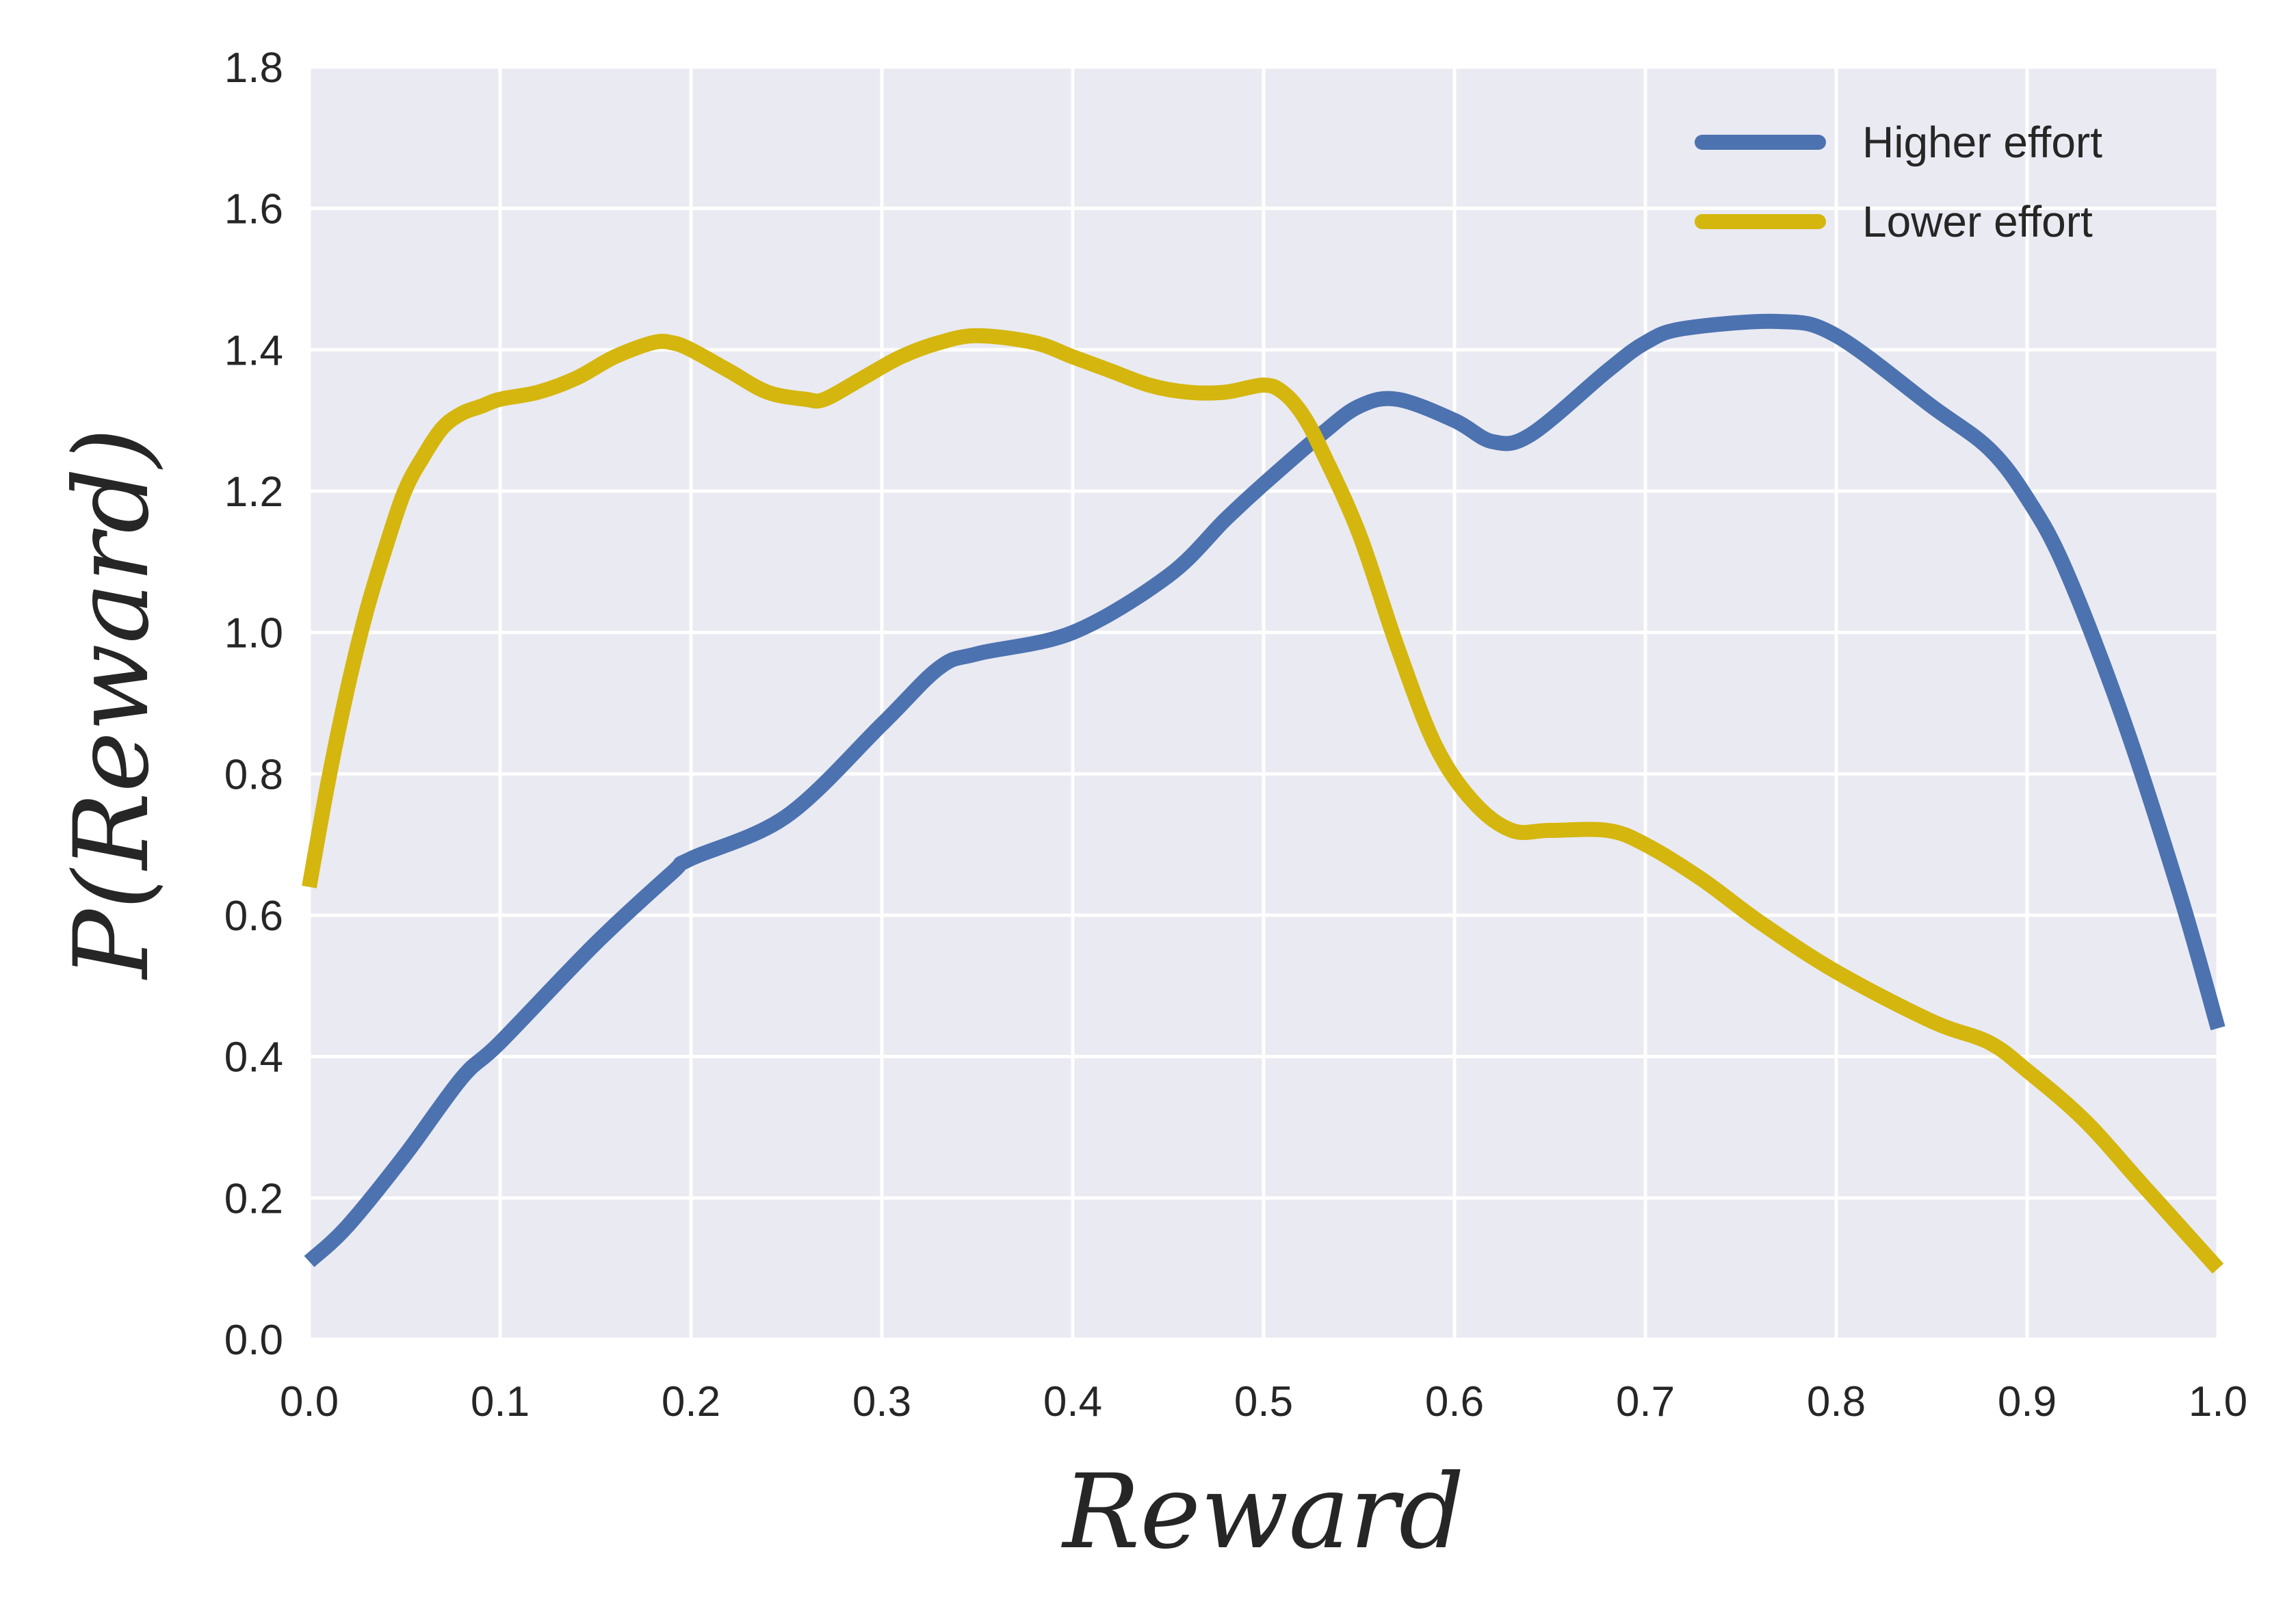 Image resolution: width=2296 pixels, height=1604 pixels. I want to click on x-tick-label: 0.7, so click(1646, 1401).